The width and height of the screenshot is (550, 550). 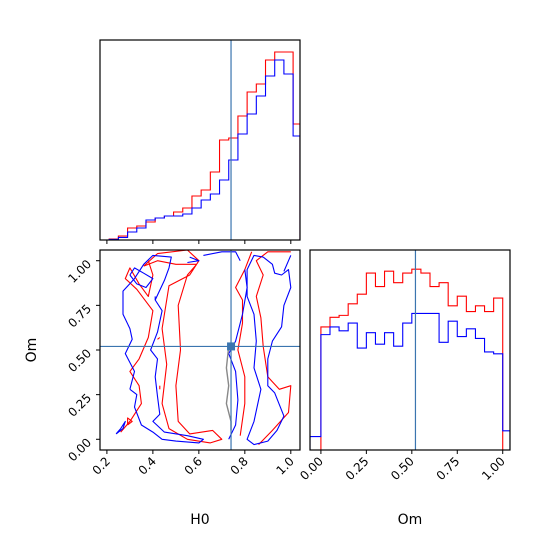 What do you see at coordinates (410, 520) in the screenshot?
I see `om-histogram-xlabel: Om` at bounding box center [410, 520].